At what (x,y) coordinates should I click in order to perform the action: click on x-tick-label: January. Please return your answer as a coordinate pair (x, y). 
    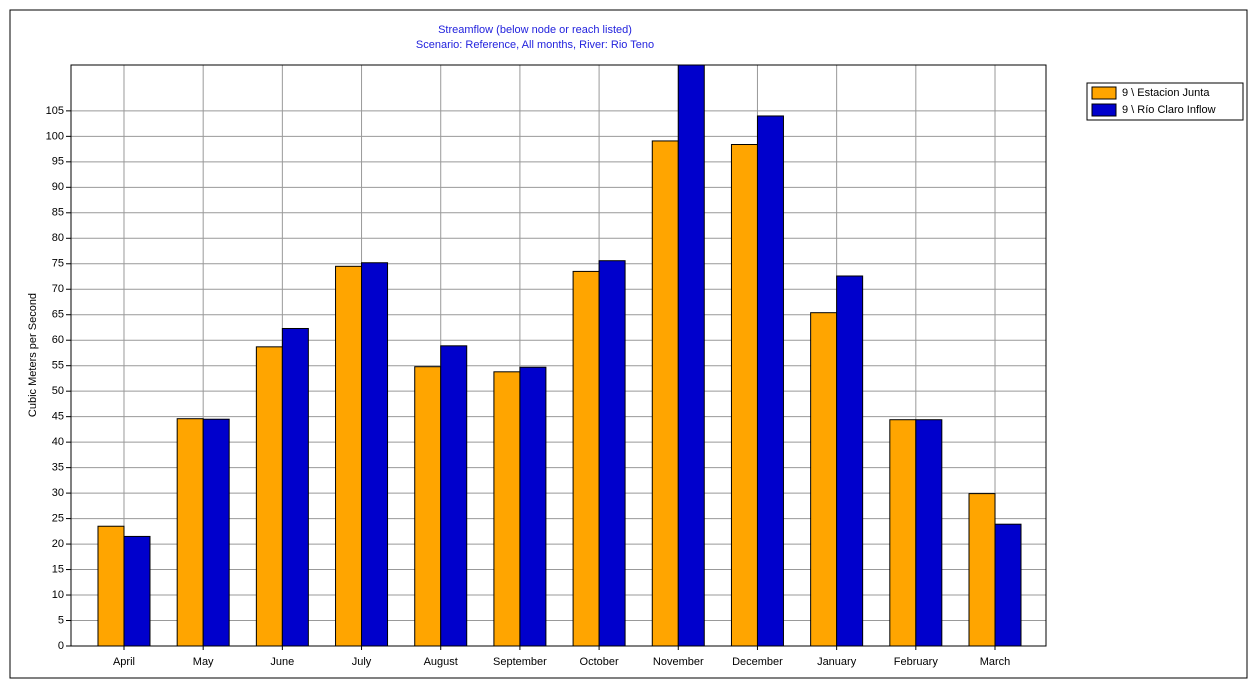
    Looking at the image, I should click on (837, 662).